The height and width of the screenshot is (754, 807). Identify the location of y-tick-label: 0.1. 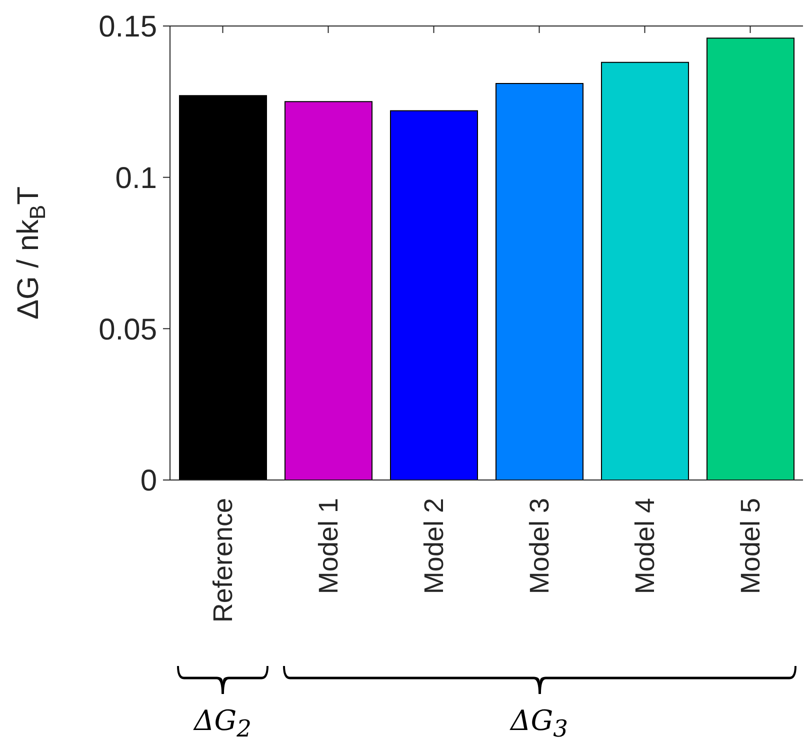
(136, 178).